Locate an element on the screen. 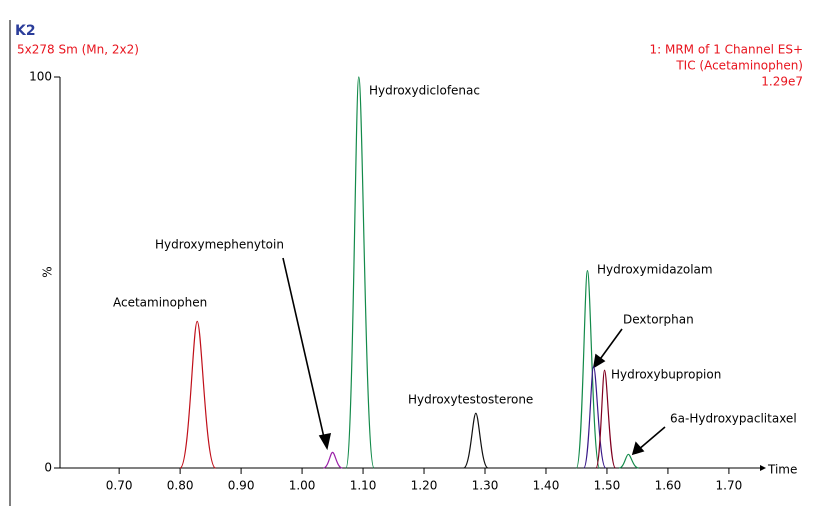  peak-label: 6a-Hydroxypaclitaxel is located at coordinates (733, 419).